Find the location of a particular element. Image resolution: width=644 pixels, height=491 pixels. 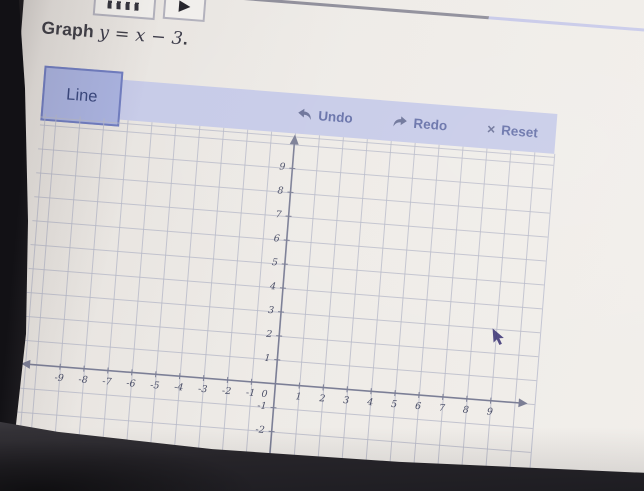

equation-rel: = is located at coordinates (122, 34).